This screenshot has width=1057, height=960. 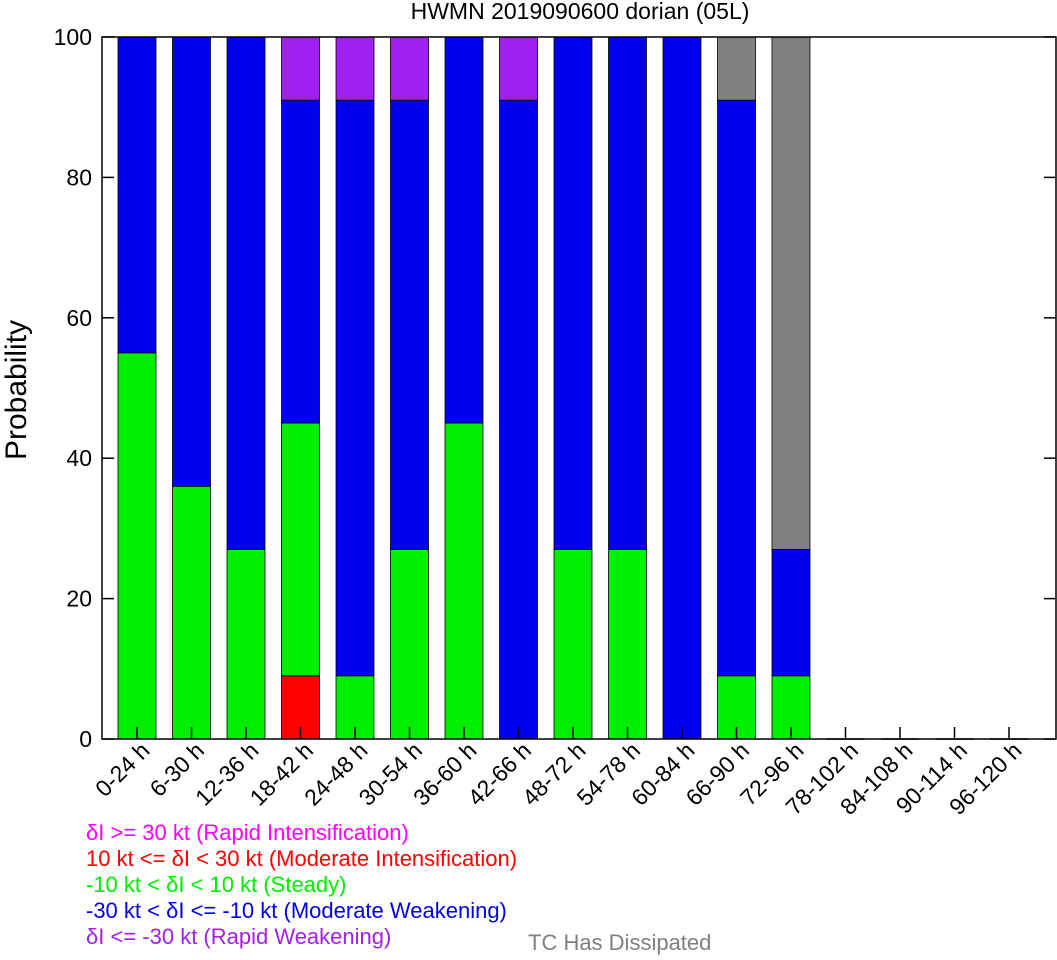 I want to click on y-axis-label: Probability, so click(x=16, y=390).